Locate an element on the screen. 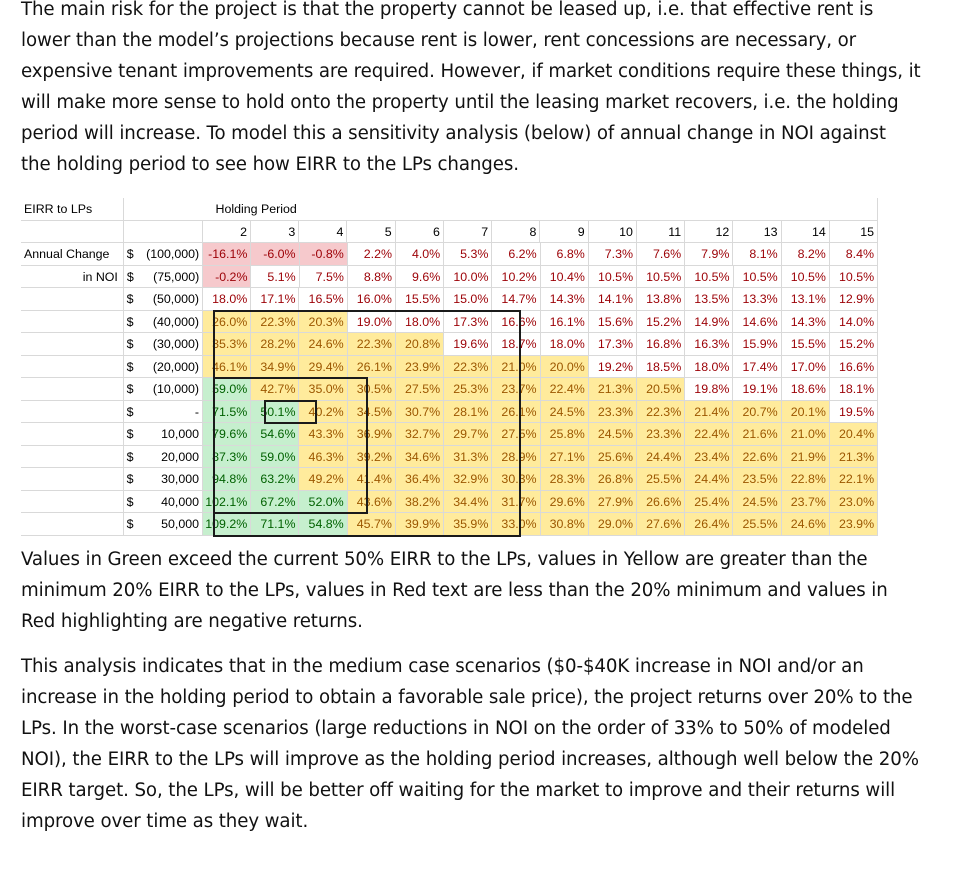 The height and width of the screenshot is (894, 972). eirr-cell: 28.9% is located at coordinates (516, 456).